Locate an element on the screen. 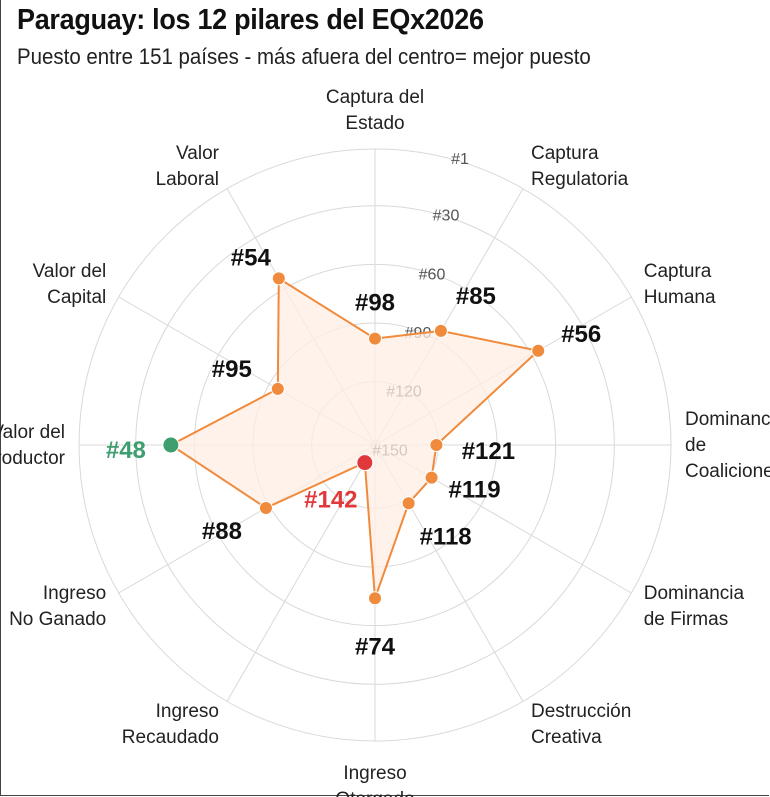 Image resolution: width=770 pixels, height=797 pixels. axis-label: Ingreso Recaudado is located at coordinates (170, 724).